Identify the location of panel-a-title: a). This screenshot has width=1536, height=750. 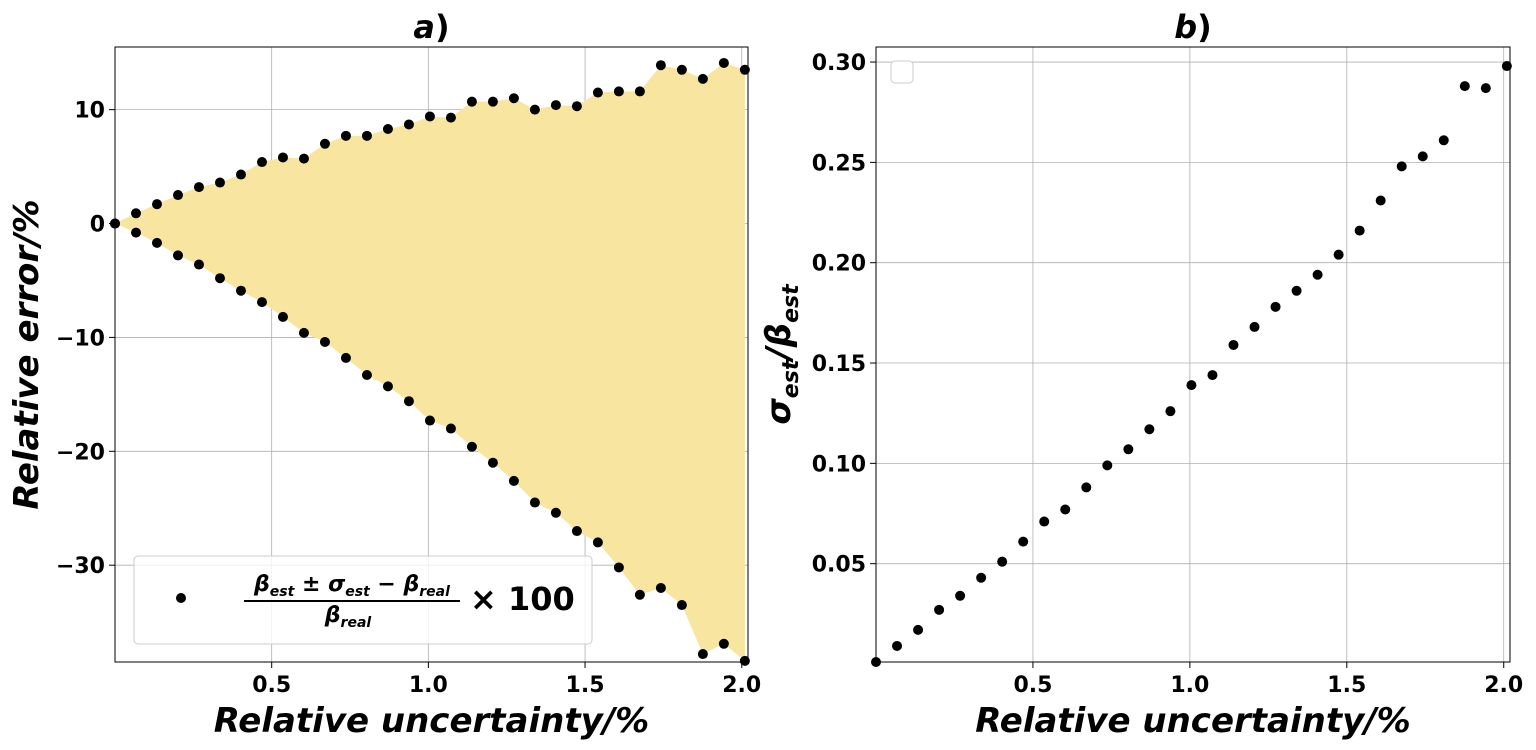
(431, 27).